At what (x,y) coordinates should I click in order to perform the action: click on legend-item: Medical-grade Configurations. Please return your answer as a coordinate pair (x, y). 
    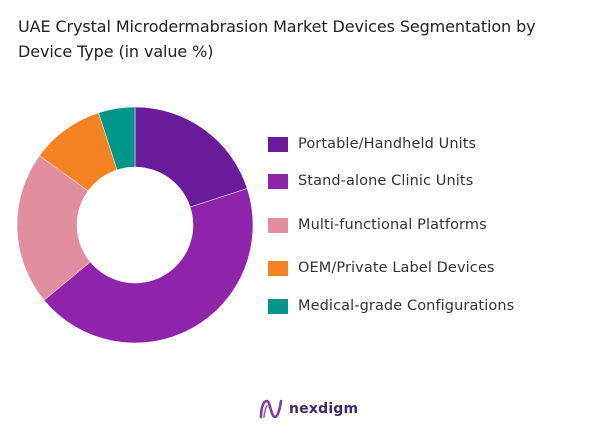
    Looking at the image, I should click on (391, 306).